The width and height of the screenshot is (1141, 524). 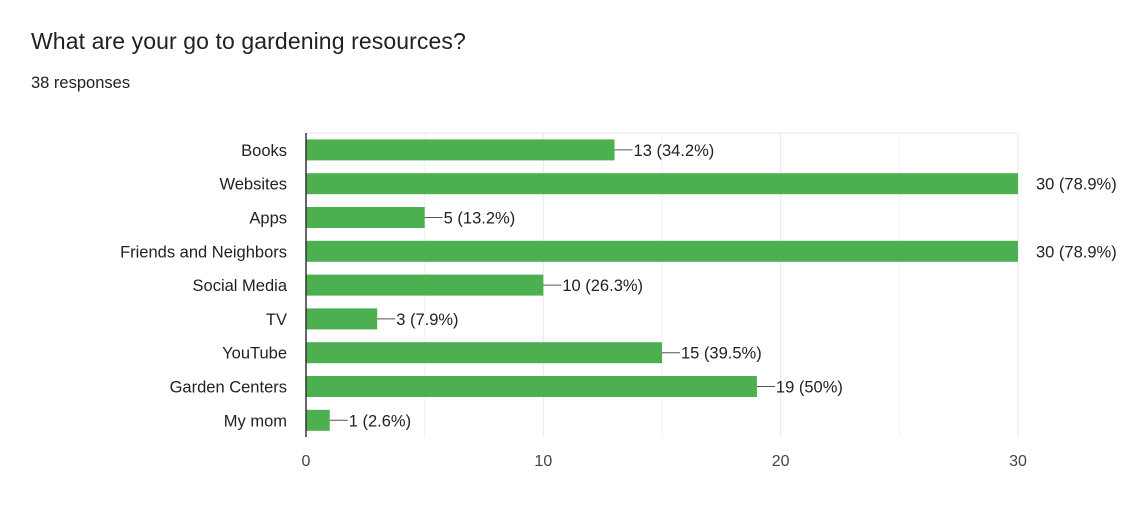 I want to click on category-label: My mom, so click(x=255, y=421).